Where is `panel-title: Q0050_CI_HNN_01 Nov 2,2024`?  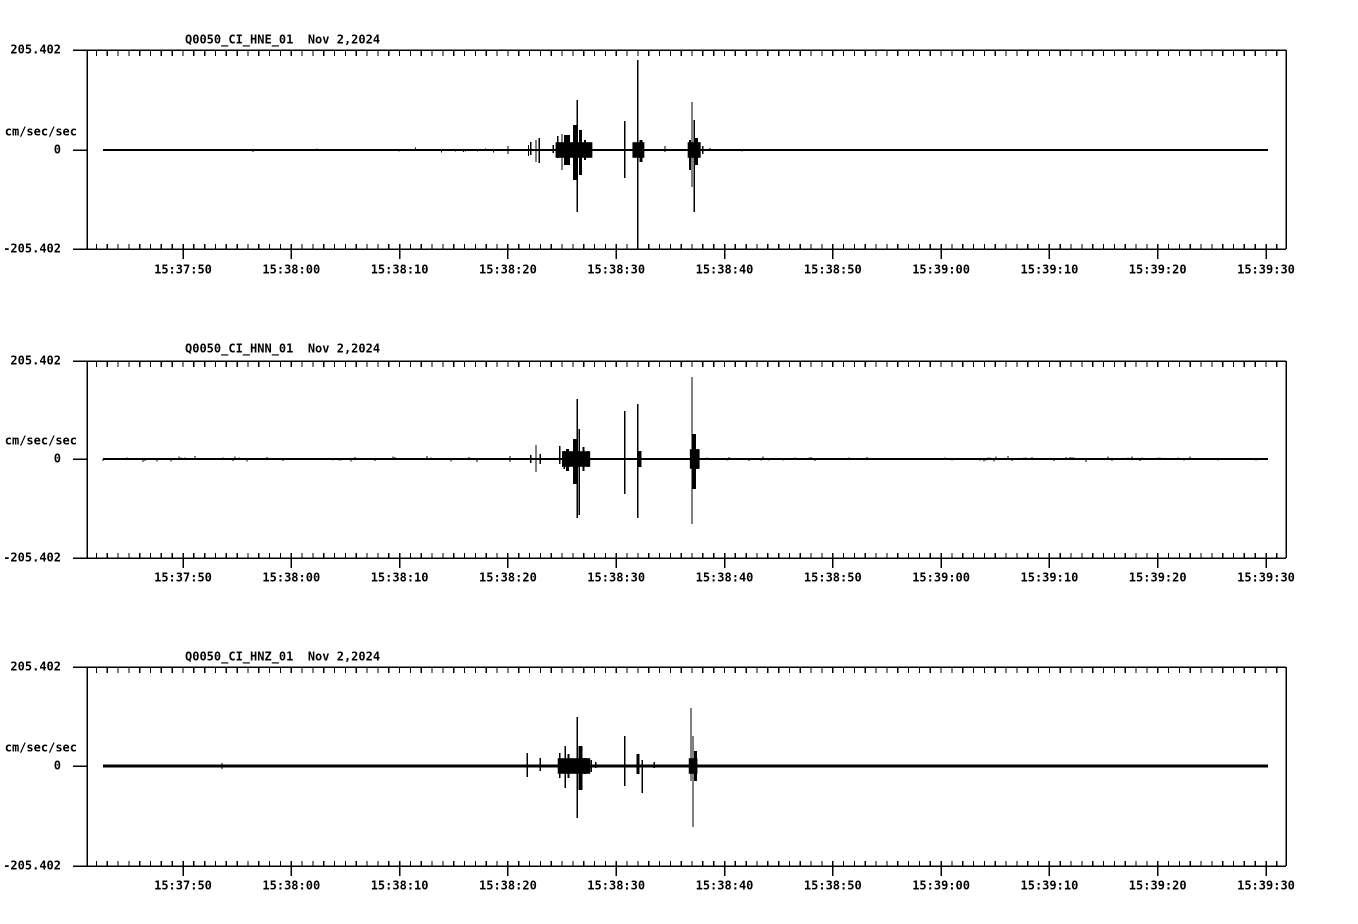 panel-title: Q0050_CI_HNN_01 Nov 2,2024 is located at coordinates (283, 348).